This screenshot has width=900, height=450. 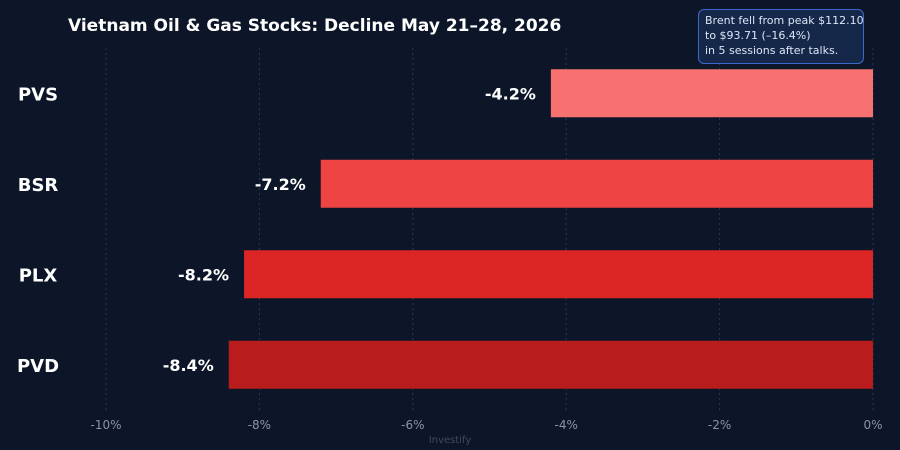 I want to click on bar-bsr, so click(x=596, y=183).